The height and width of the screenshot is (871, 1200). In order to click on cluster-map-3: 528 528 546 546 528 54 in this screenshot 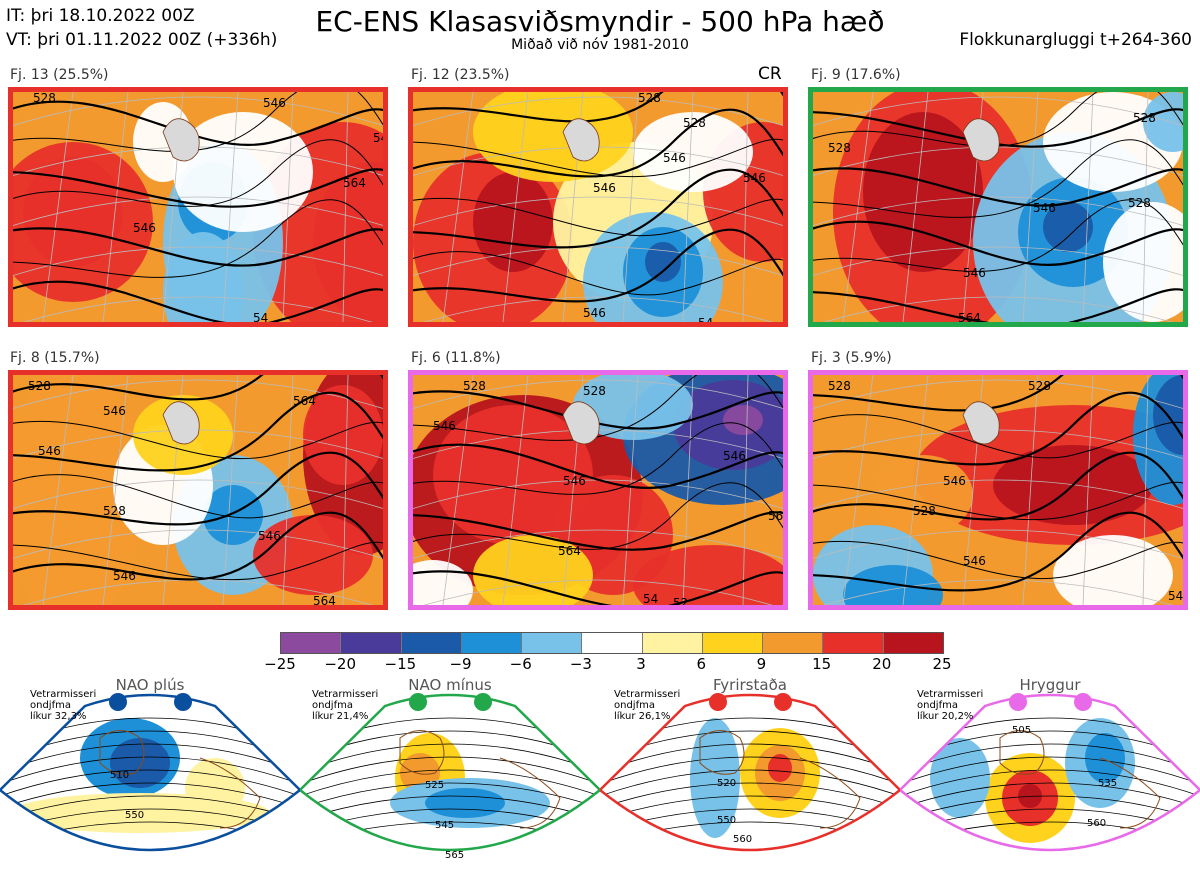, I will do `click(998, 490)`.